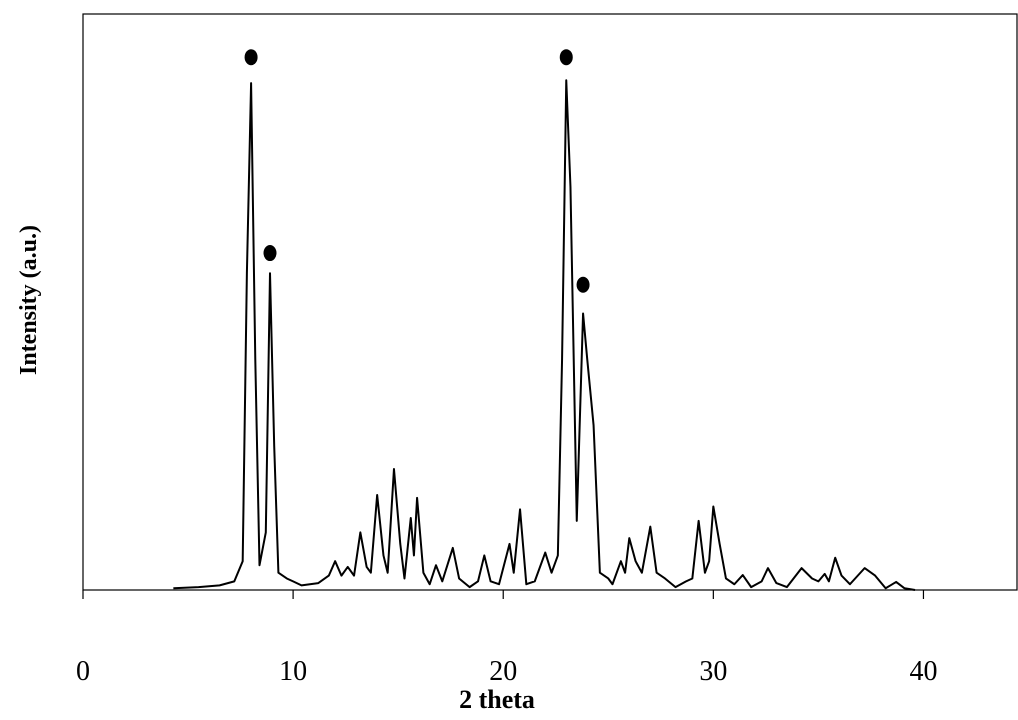 Image resolution: width=1018 pixels, height=720 pixels. I want to click on x-tick-label: 0, so click(83, 671).